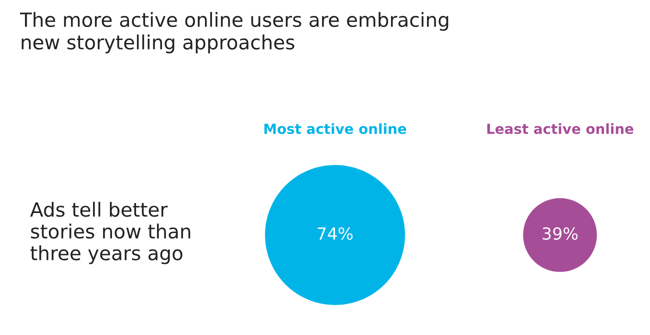  What do you see at coordinates (335, 128) in the screenshot?
I see `category-label: Most active online` at bounding box center [335, 128].